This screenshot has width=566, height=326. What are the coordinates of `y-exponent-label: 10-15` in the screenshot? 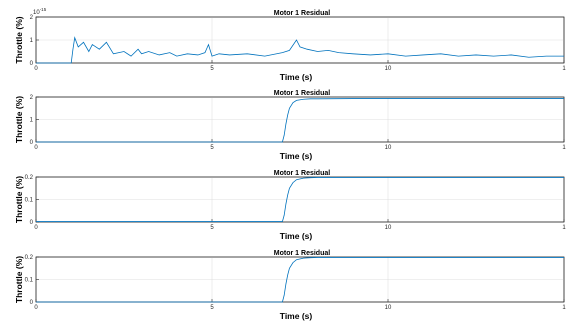 It's located at (40, 11).